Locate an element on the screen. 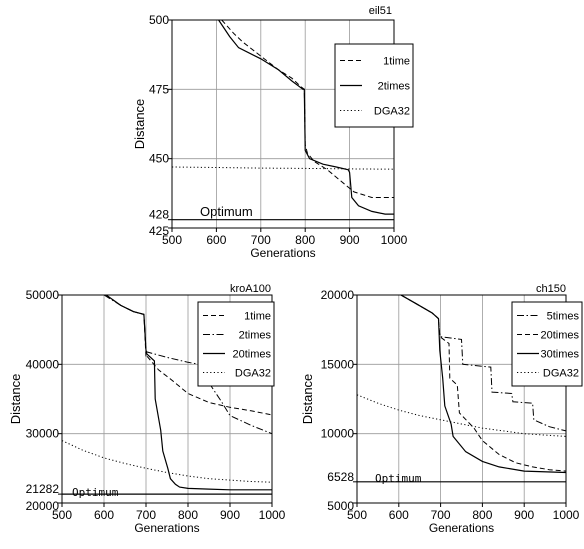 The height and width of the screenshot is (549, 584). y-tick-label: 50000 is located at coordinates (43, 295).